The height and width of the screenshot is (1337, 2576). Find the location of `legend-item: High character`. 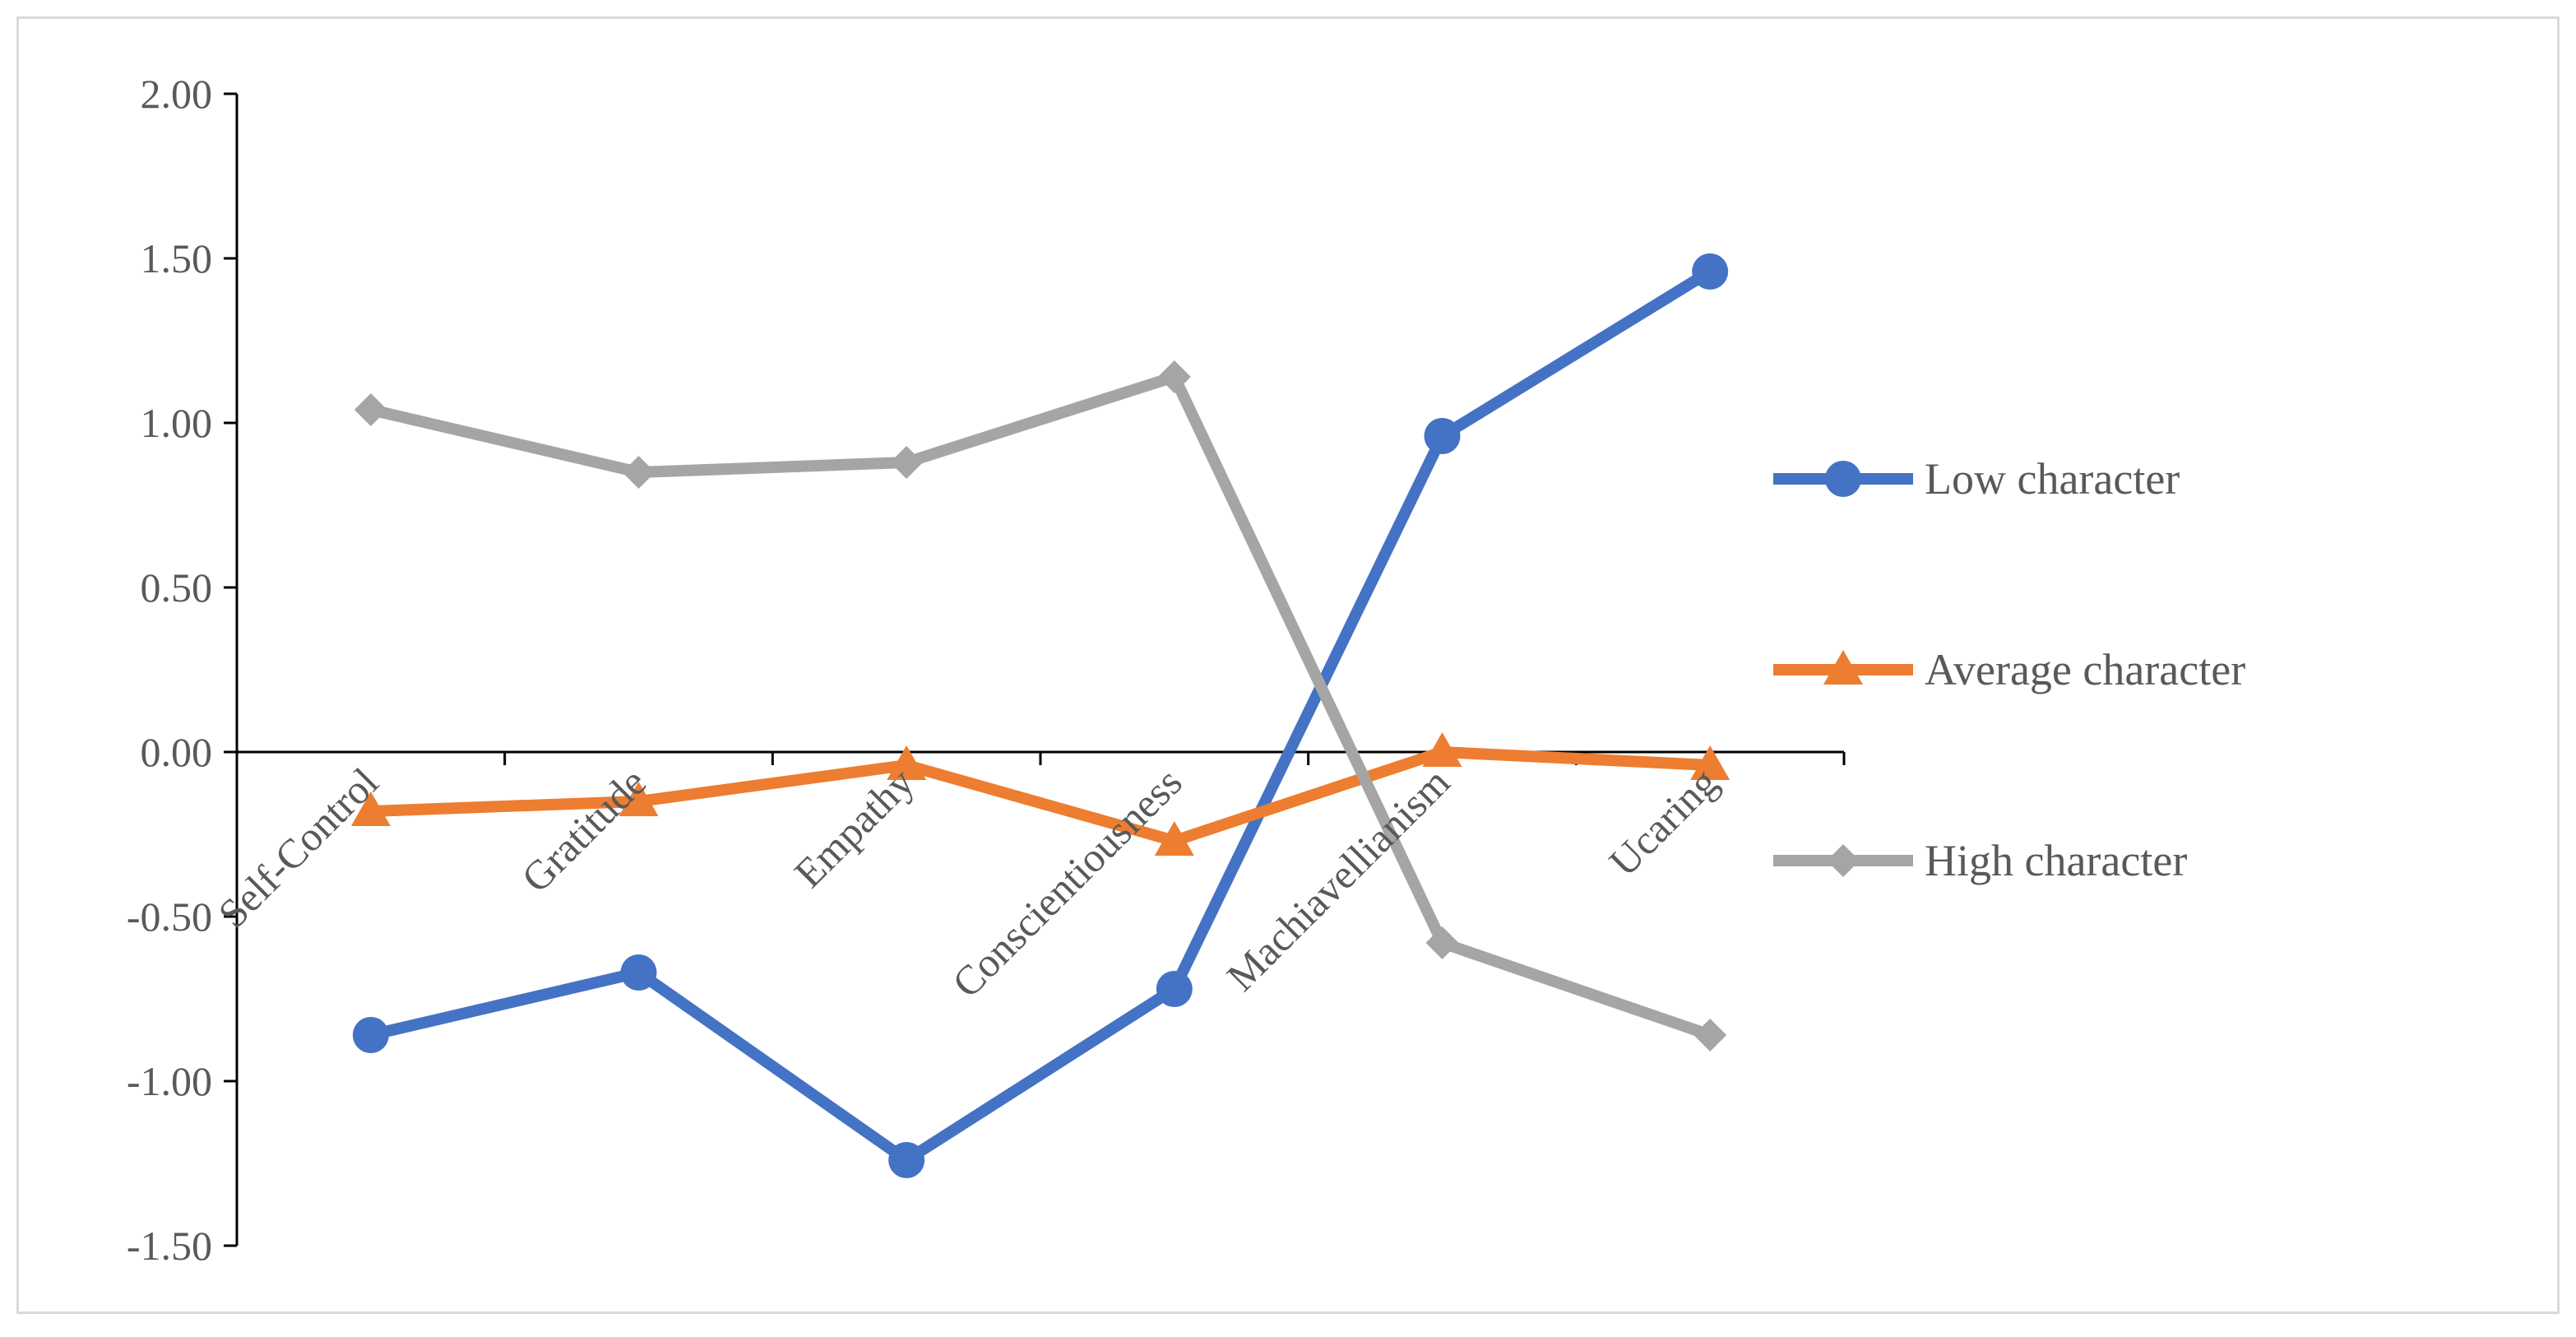

legend-item: High character is located at coordinates (1980, 861).